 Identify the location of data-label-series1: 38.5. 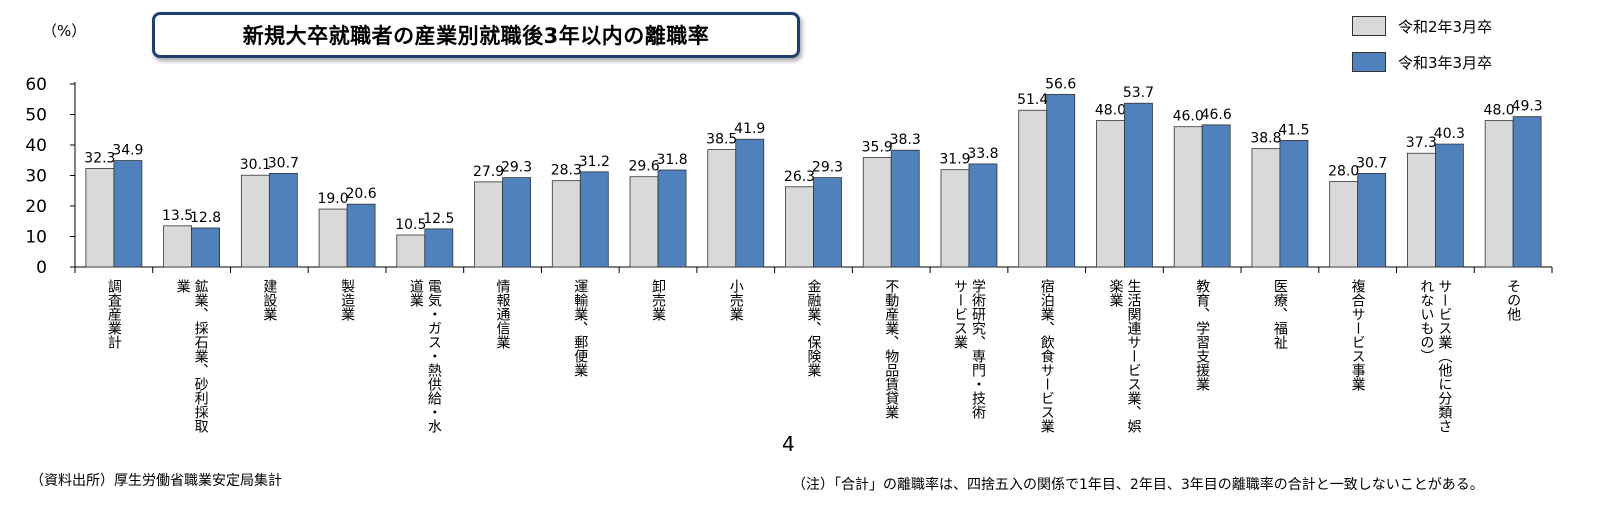
(721, 140).